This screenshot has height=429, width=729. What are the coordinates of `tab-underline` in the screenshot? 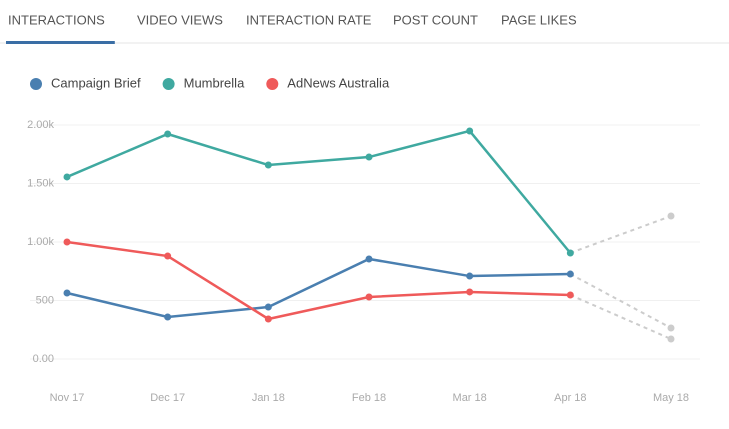 It's located at (60, 42).